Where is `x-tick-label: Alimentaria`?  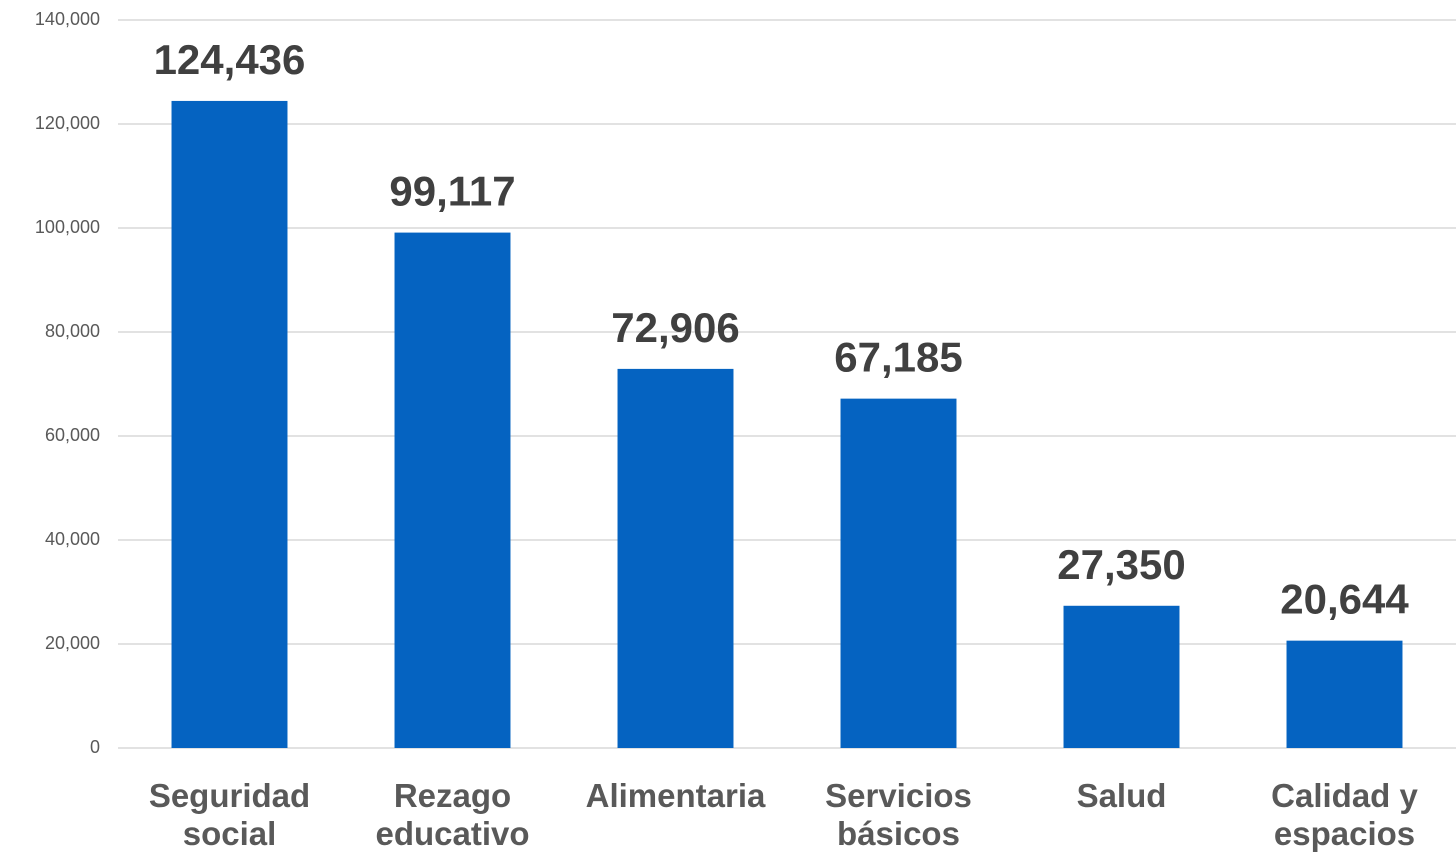
x-tick-label: Alimentaria is located at coordinates (675, 795).